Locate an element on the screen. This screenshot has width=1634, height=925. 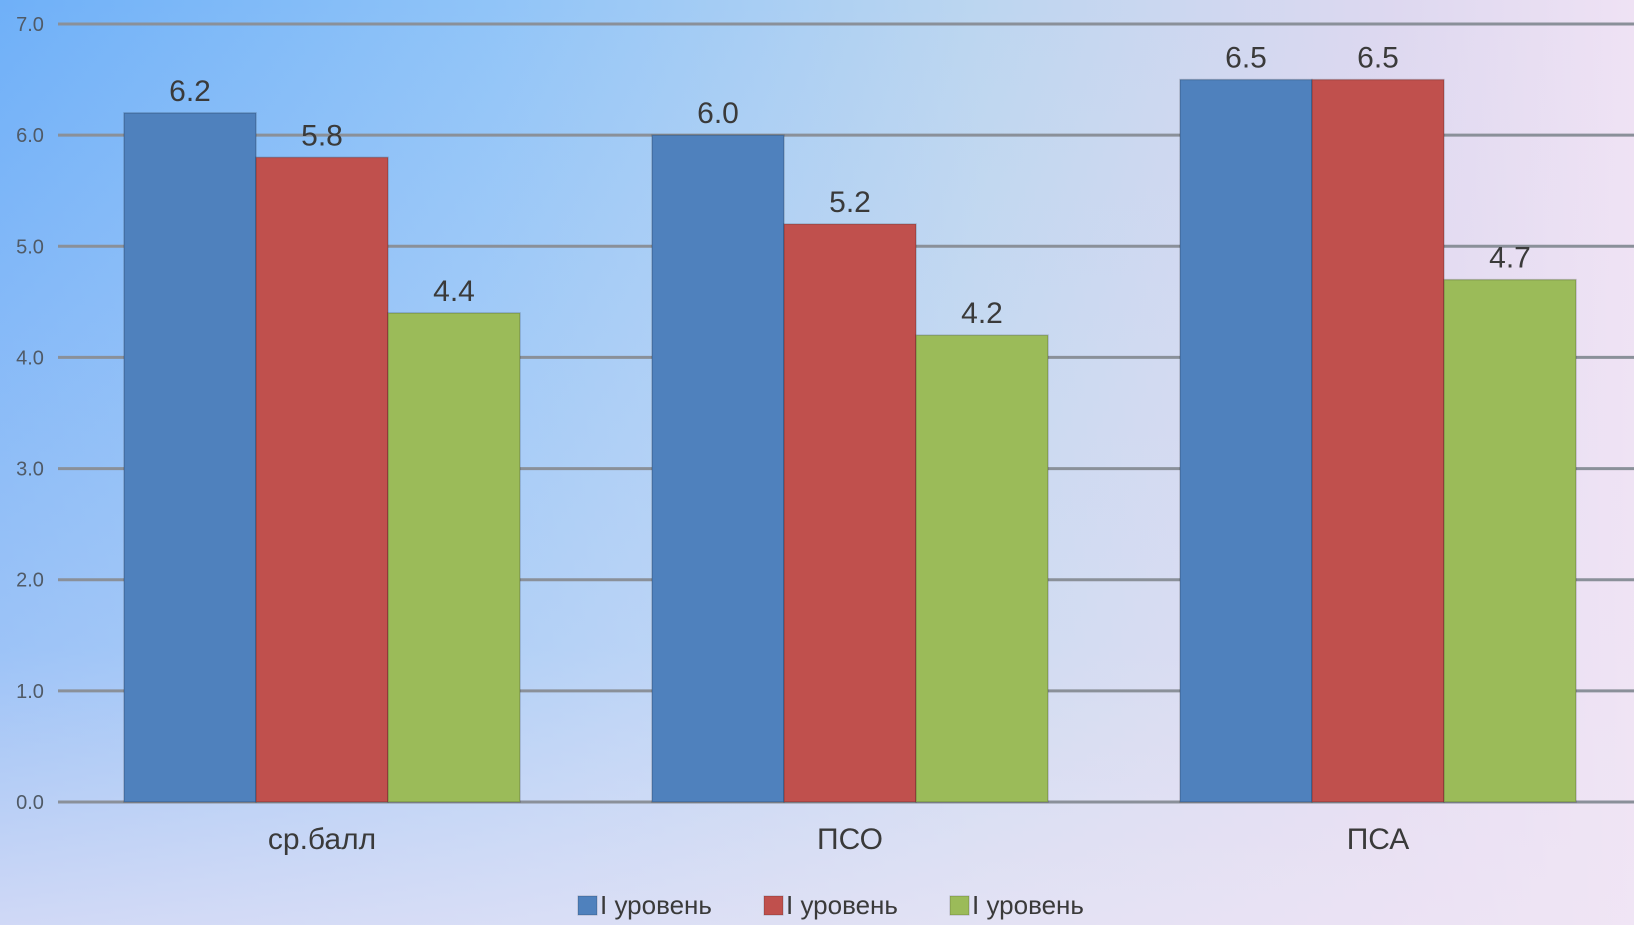
legend: I уровень I уровень I уровень is located at coordinates (830, 905).